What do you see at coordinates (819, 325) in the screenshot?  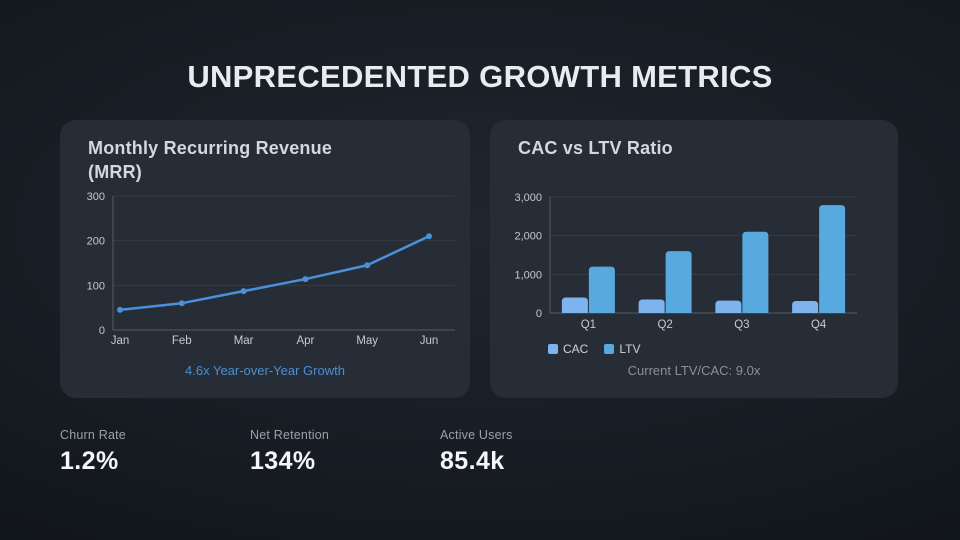 I see `svg-text: Q4` at bounding box center [819, 325].